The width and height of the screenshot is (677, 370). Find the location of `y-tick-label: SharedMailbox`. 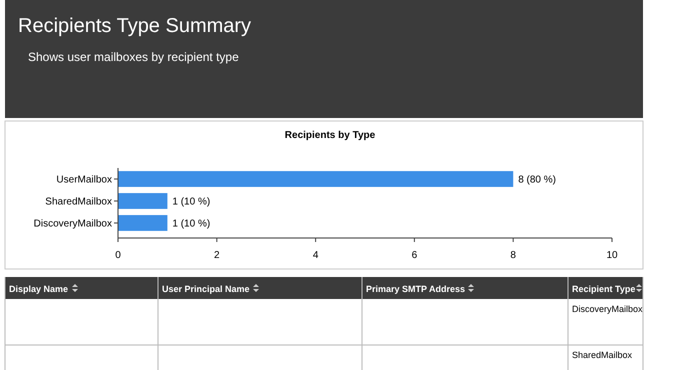

y-tick-label: SharedMailbox is located at coordinates (78, 202).